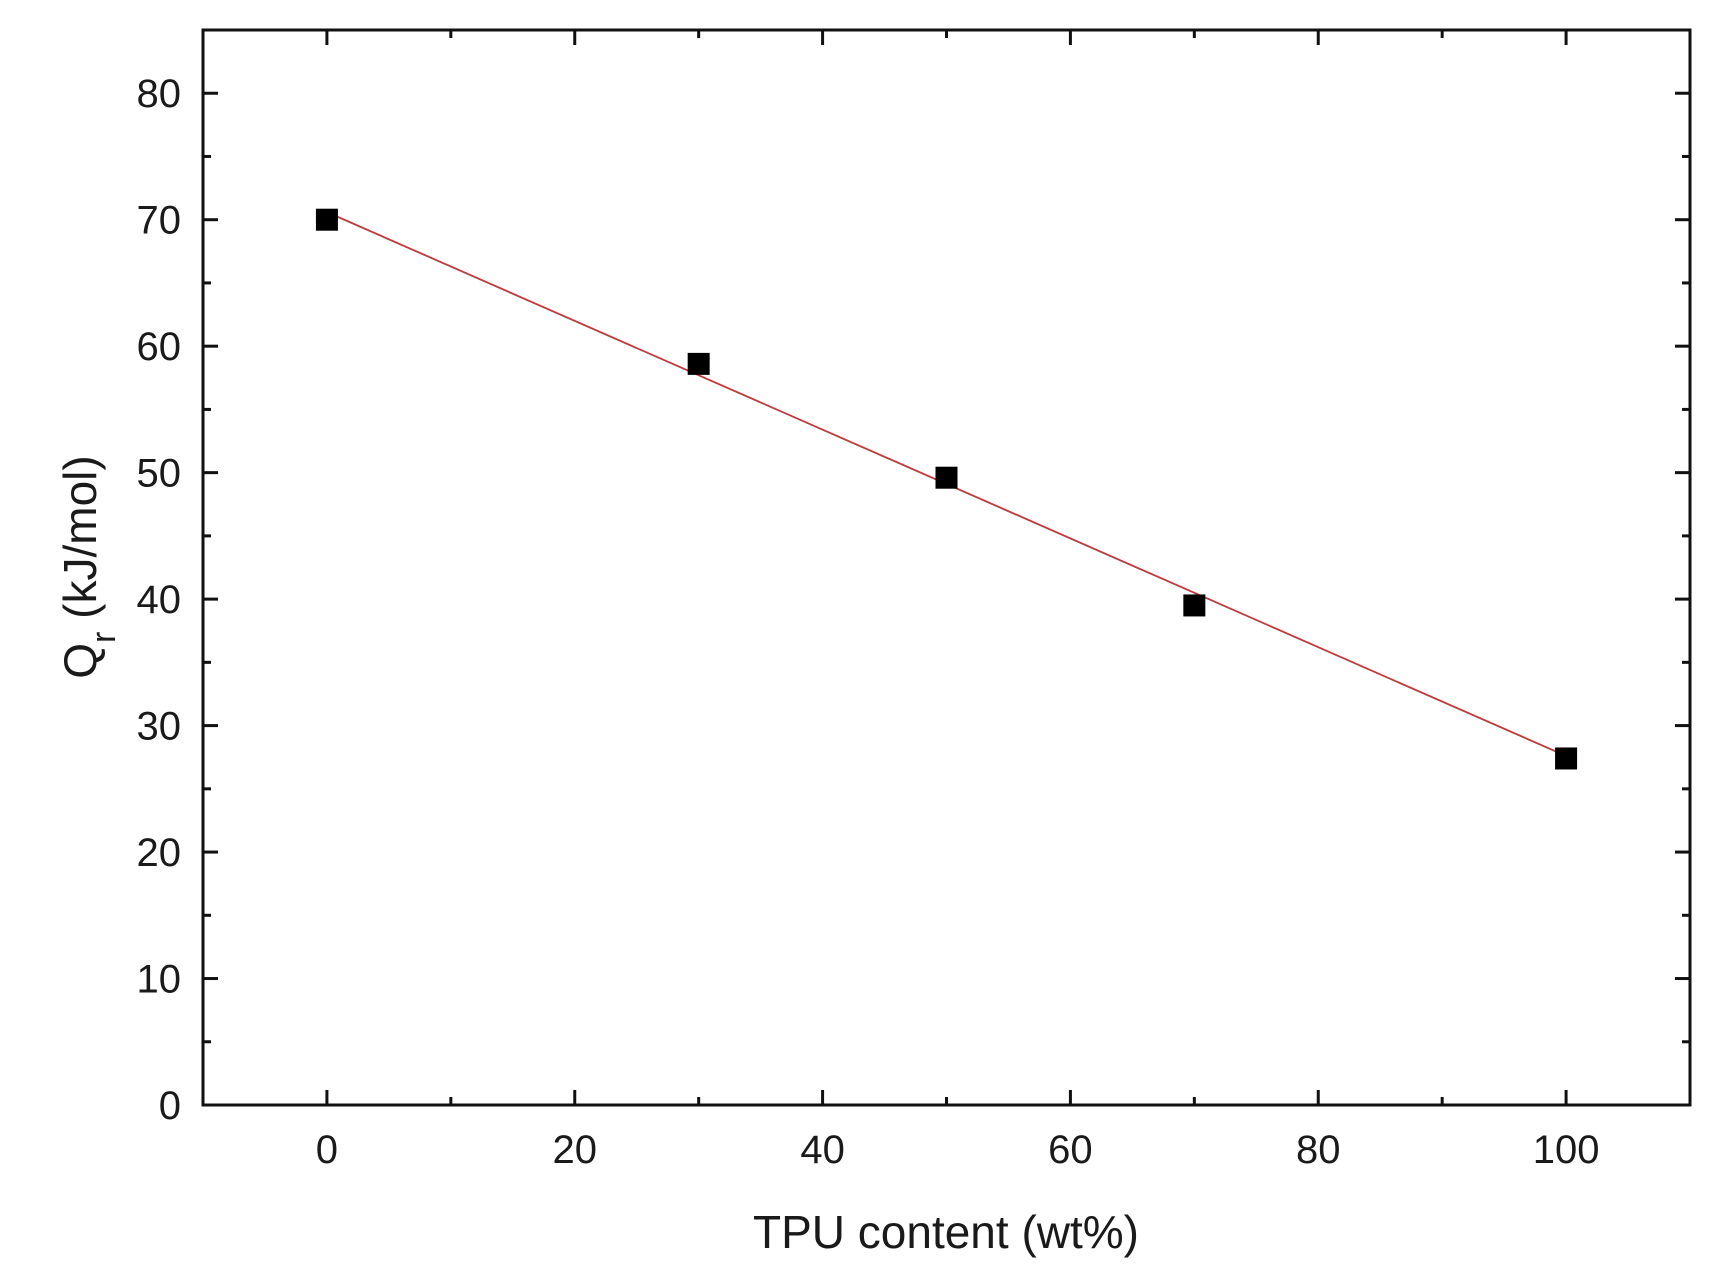 The height and width of the screenshot is (1278, 1726). Describe the element at coordinates (159, 727) in the screenshot. I see `y-tick-label: 30` at that location.